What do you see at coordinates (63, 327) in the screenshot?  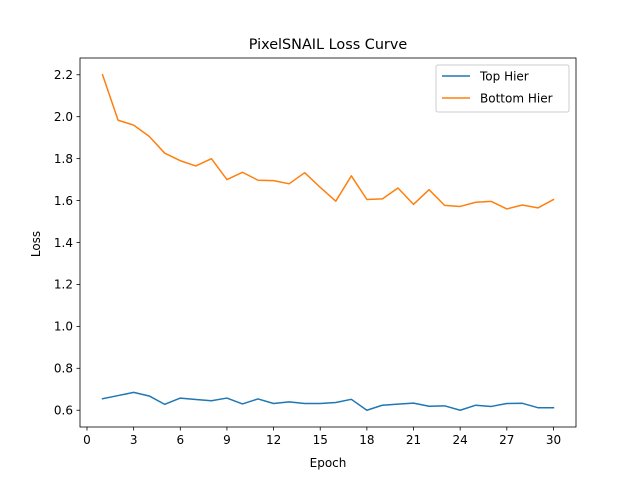 I see `y-tick-label: 1.0` at bounding box center [63, 327].